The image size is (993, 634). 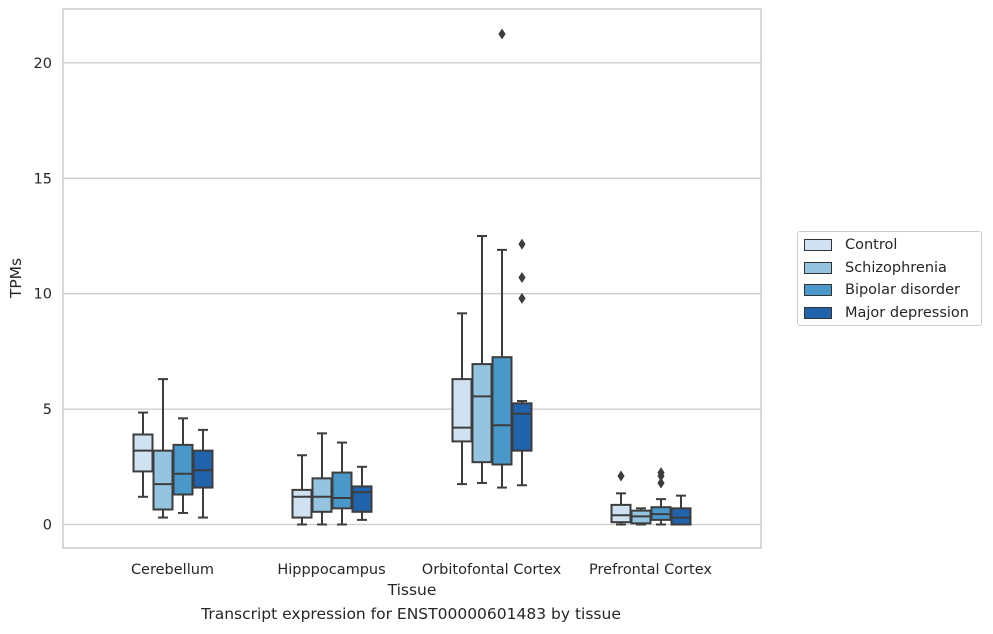 I want to click on y-tick-label: 10, so click(x=43, y=295).